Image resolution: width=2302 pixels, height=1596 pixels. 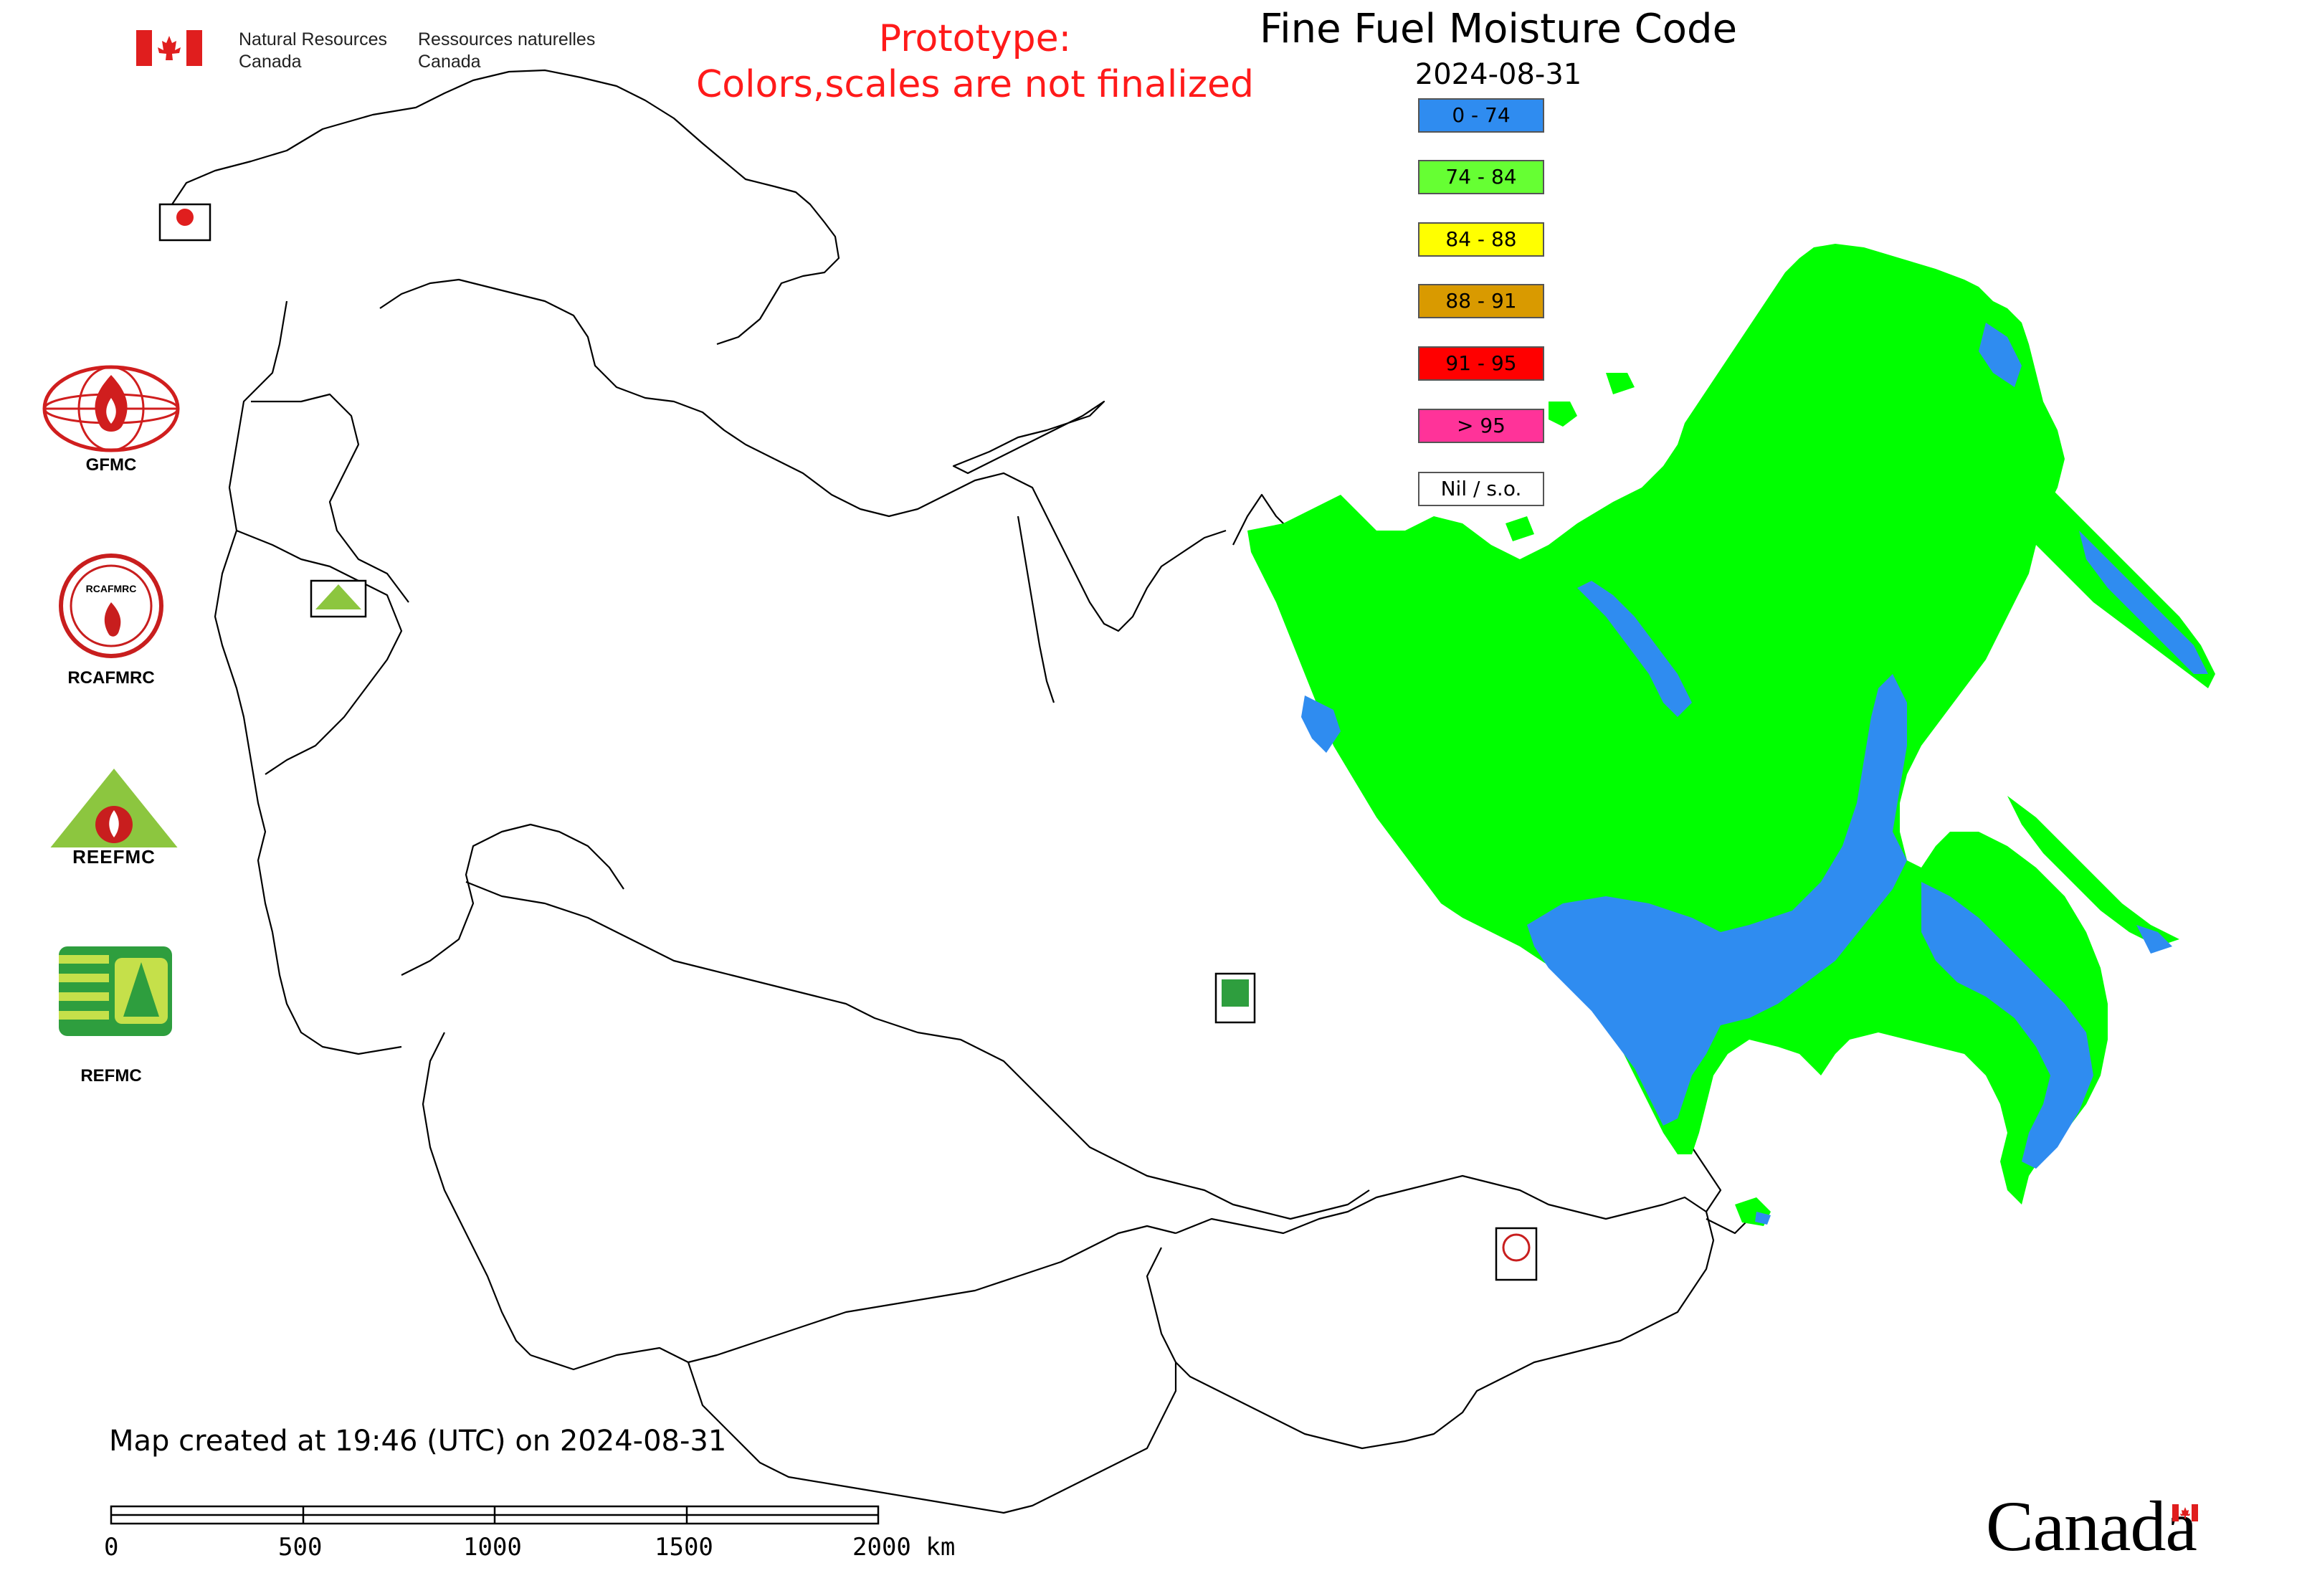 What do you see at coordinates (2007, 1025) in the screenshot?
I see `blue-patch-east` at bounding box center [2007, 1025].